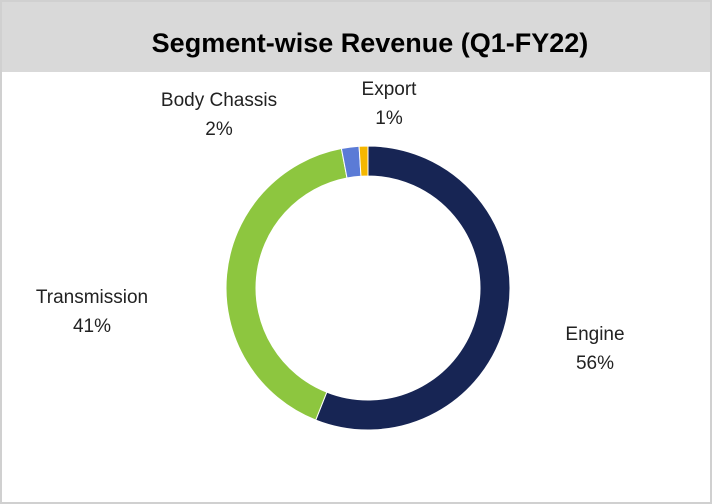 The image size is (712, 504). What do you see at coordinates (370, 43) in the screenshot?
I see `chart-title: Segment-wise Revenue (Q1-FY22)` at bounding box center [370, 43].